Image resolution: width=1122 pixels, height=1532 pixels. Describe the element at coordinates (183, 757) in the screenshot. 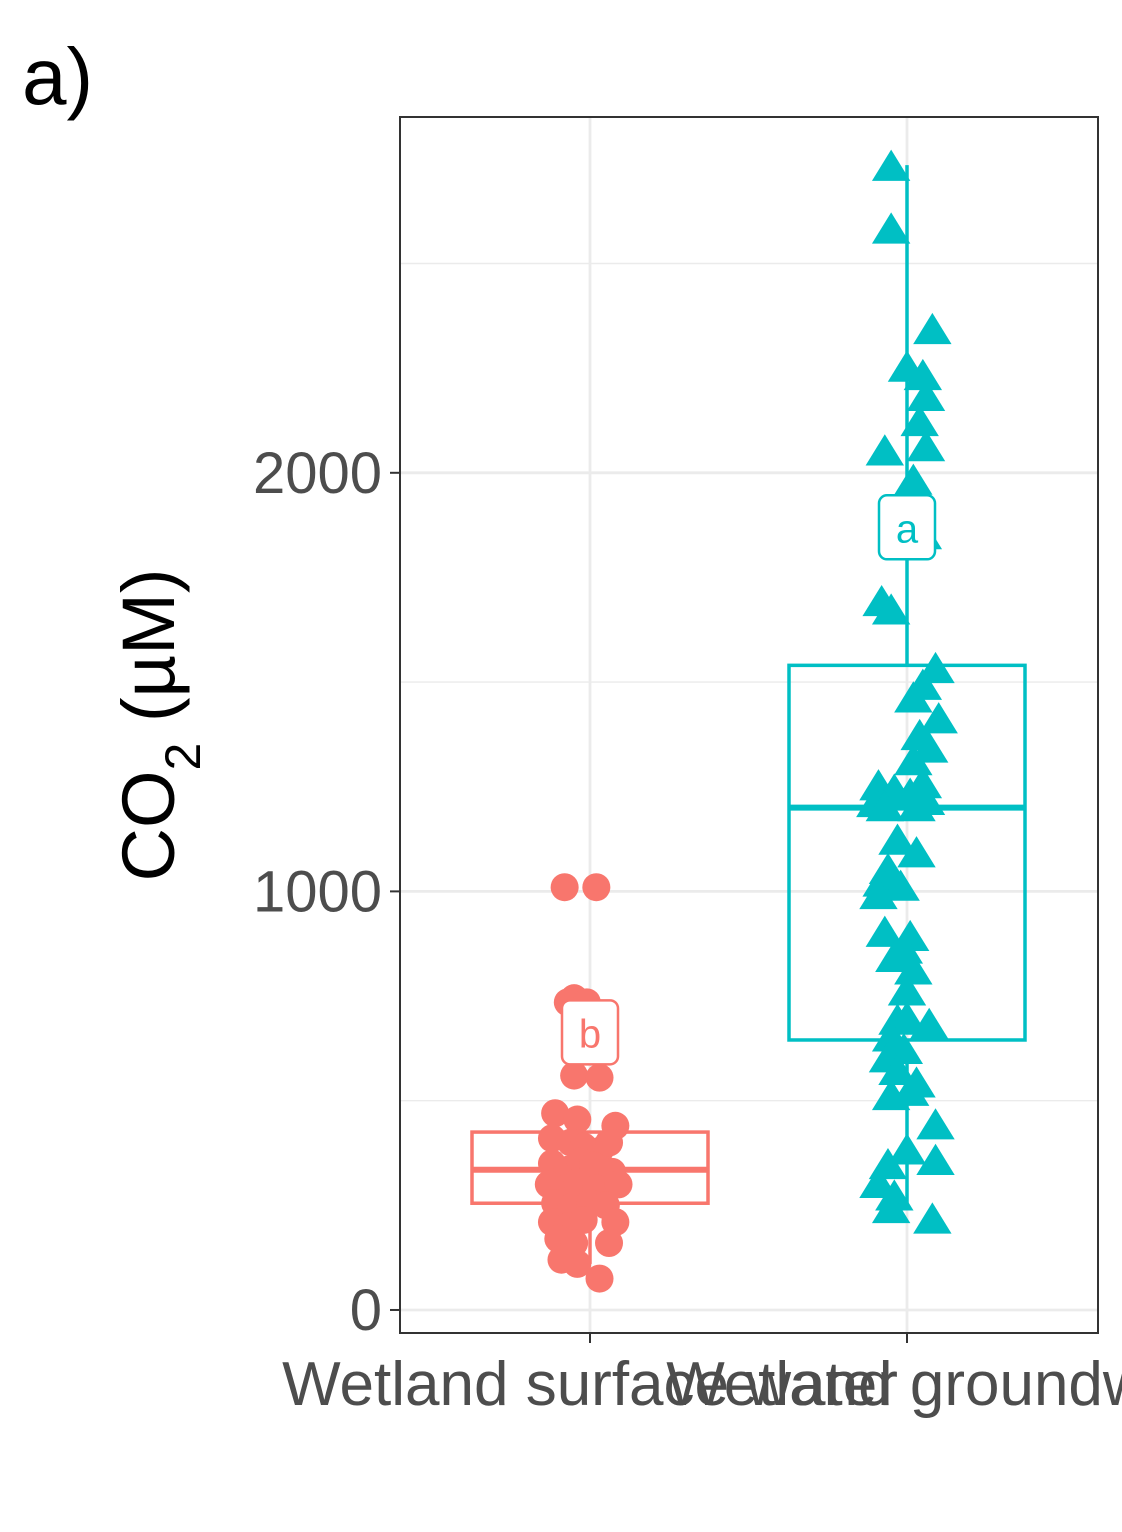

I see `y-axis-title-subscript: 2` at that location.